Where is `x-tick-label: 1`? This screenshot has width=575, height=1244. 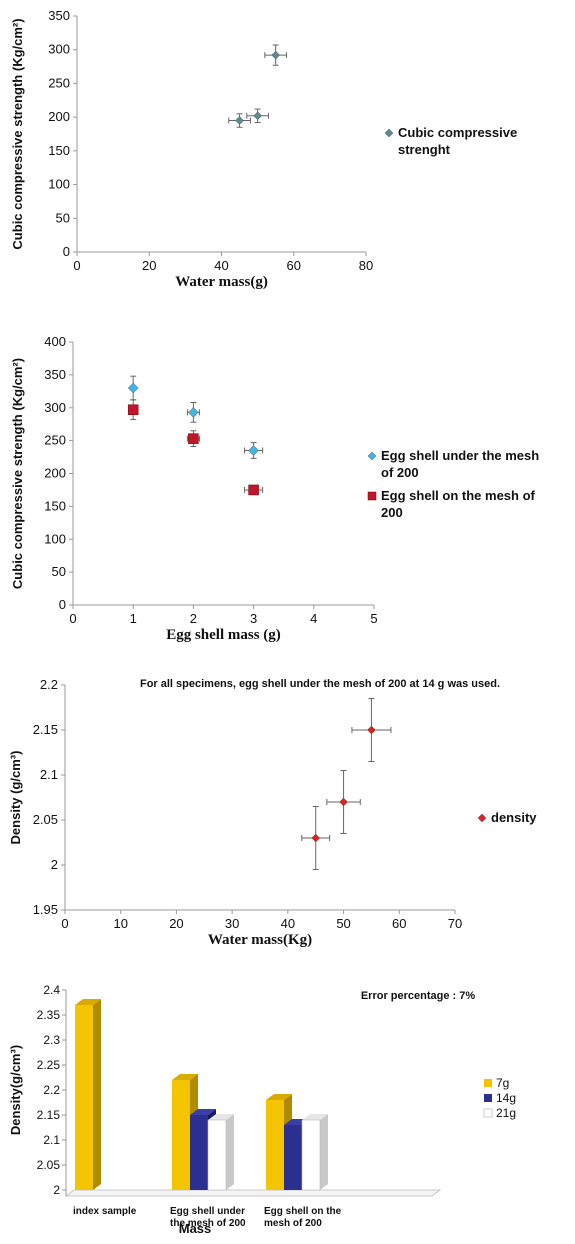
x-tick-label: 1 is located at coordinates (133, 618).